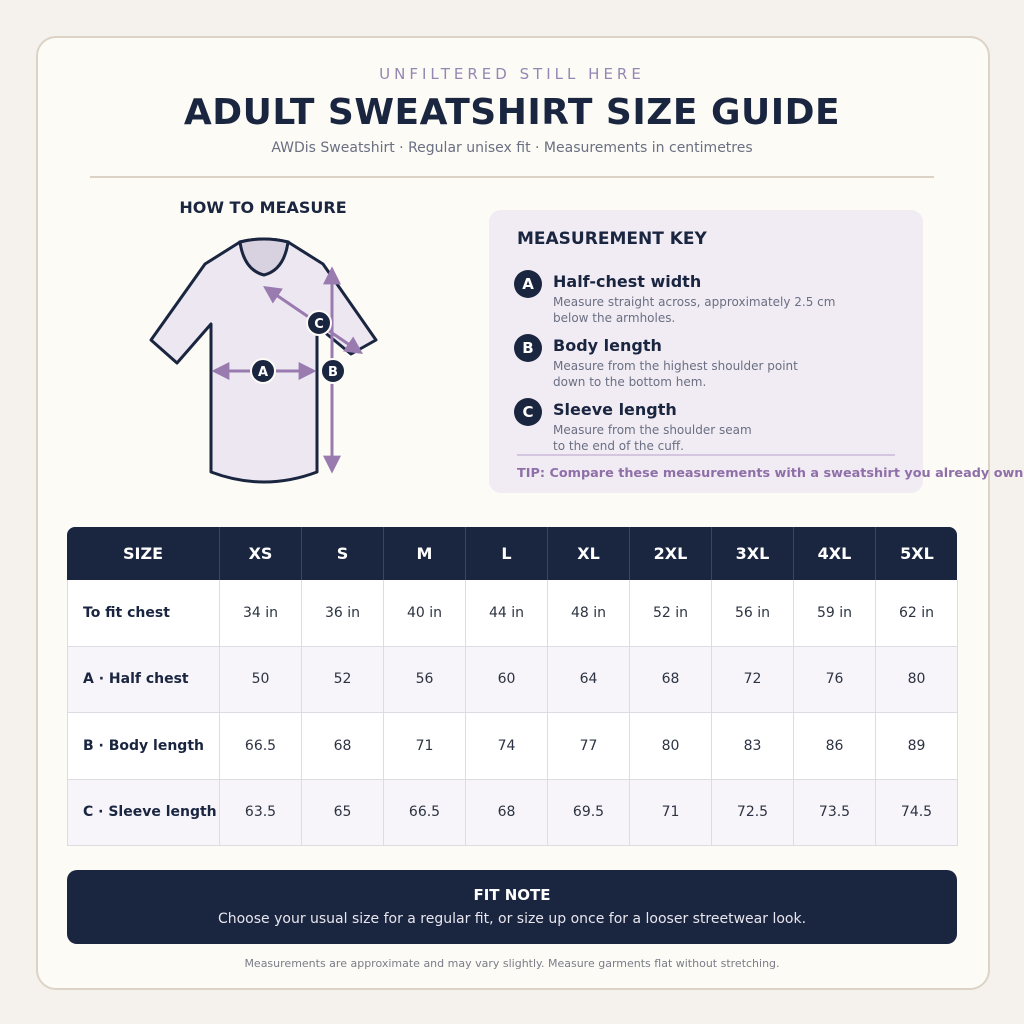 This screenshot has height=1024, width=1024. What do you see at coordinates (835, 746) in the screenshot?
I see `table-cell: 86` at bounding box center [835, 746].